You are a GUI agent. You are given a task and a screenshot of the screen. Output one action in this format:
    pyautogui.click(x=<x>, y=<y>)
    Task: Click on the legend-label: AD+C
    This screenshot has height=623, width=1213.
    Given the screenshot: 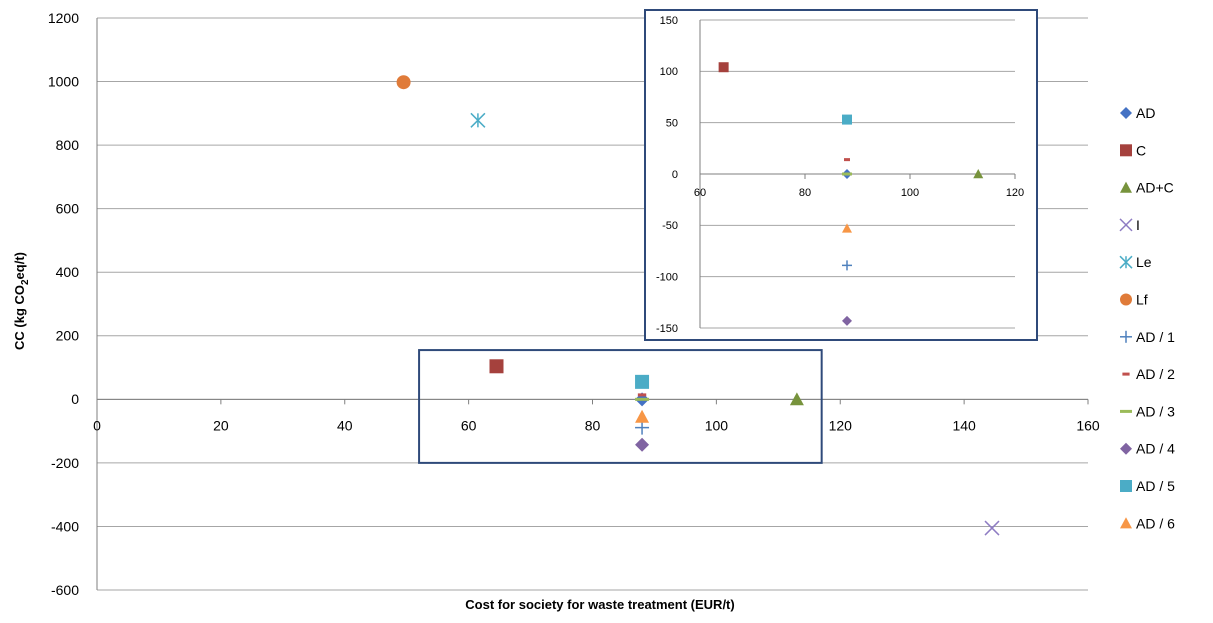 What is the action you would take?
    pyautogui.click(x=1155, y=188)
    